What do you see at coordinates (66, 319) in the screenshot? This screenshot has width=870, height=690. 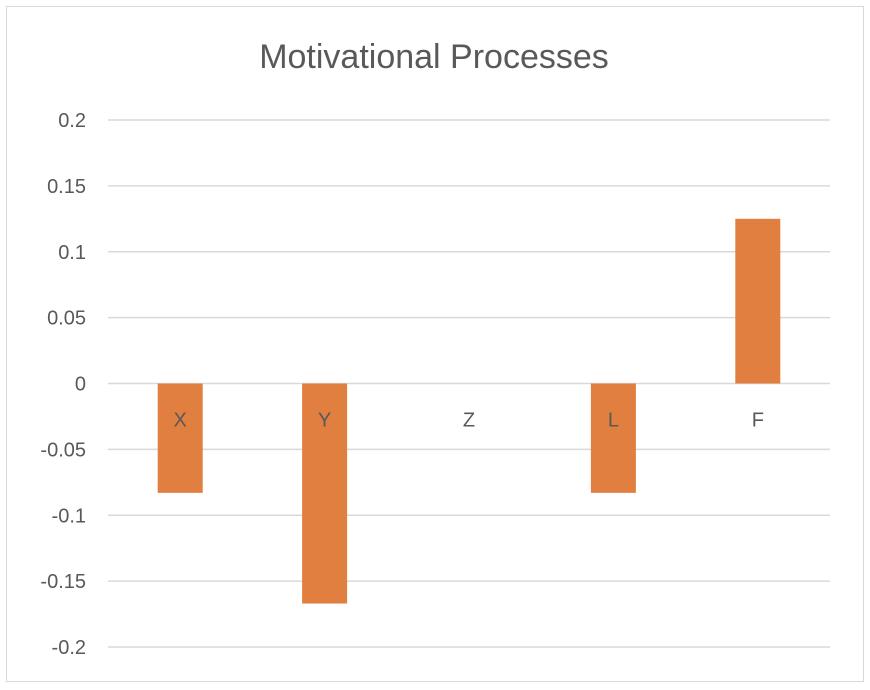 I see `y-tick-label: 0.05` at bounding box center [66, 319].